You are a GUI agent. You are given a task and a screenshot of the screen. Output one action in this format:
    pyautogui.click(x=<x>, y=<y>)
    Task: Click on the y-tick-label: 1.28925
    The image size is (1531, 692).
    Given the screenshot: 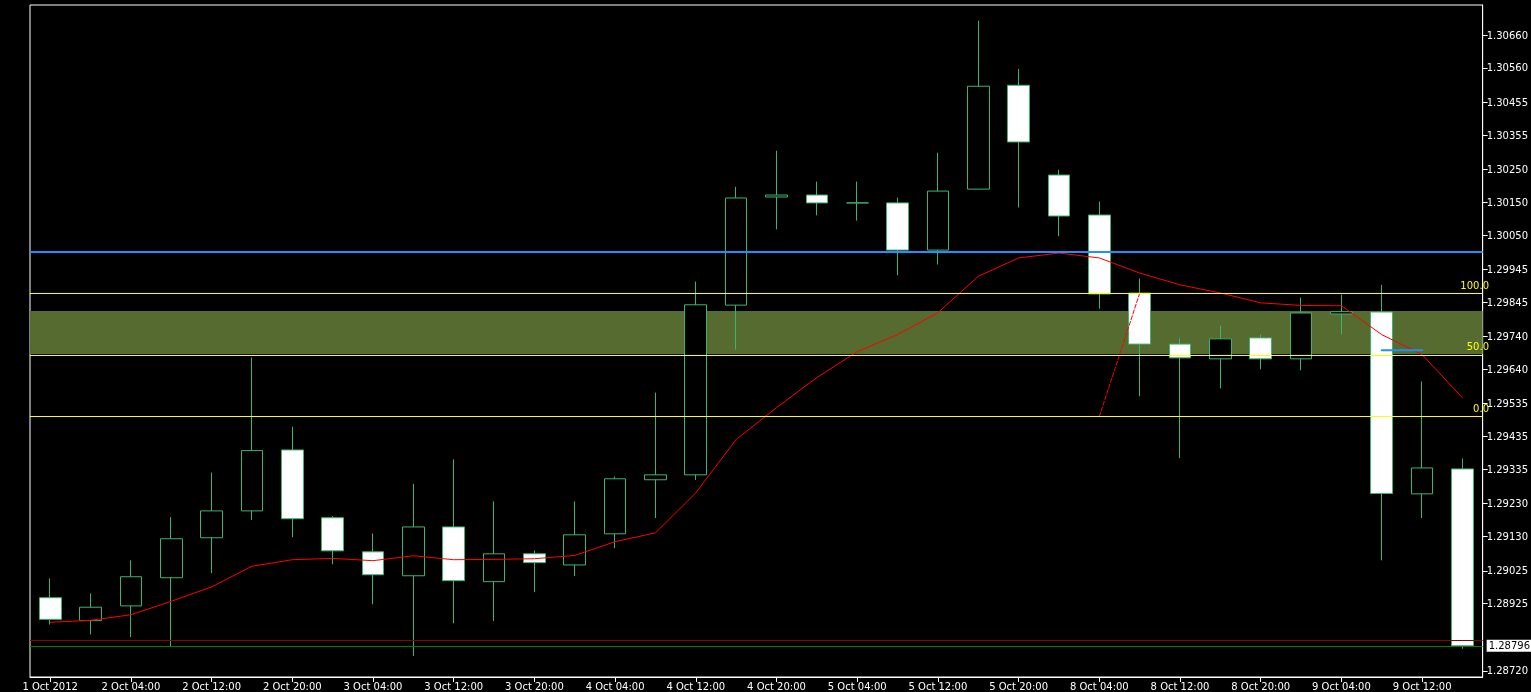 What is the action you would take?
    pyautogui.click(x=1507, y=604)
    